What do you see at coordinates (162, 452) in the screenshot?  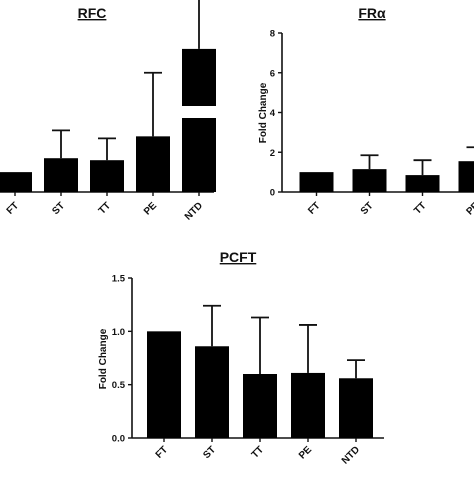 I see `pcft-x-tick-label: FT` at bounding box center [162, 452].